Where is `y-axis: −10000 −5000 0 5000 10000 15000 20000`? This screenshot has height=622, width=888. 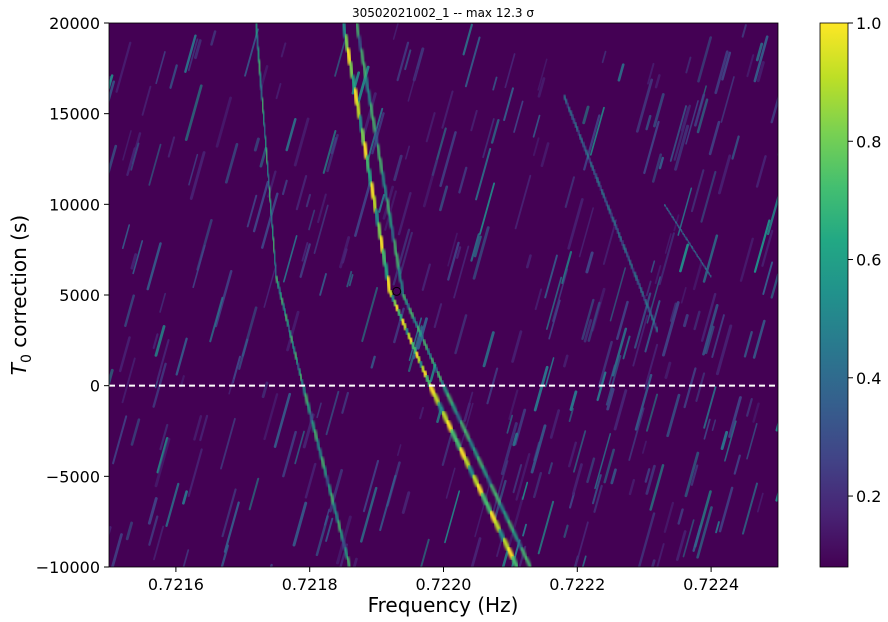 y-axis: −10000 −5000 0 5000 10000 15000 20000 is located at coordinates (72, 295).